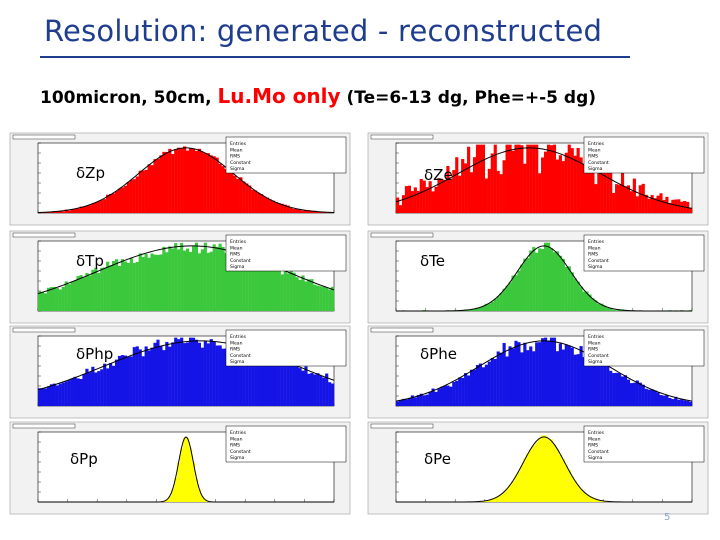  What do you see at coordinates (240, 163) in the screenshot?
I see `stat-label: Constant` at bounding box center [240, 163].